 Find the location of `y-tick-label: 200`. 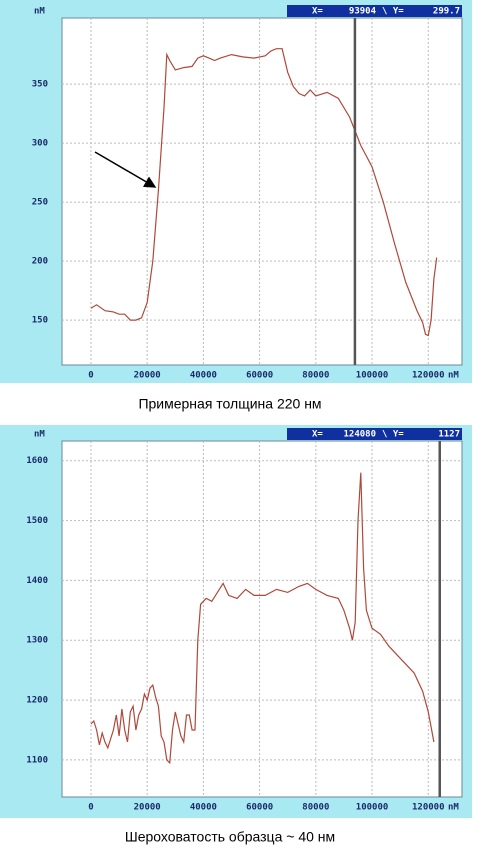

y-tick-label: 200 is located at coordinates (40, 262).